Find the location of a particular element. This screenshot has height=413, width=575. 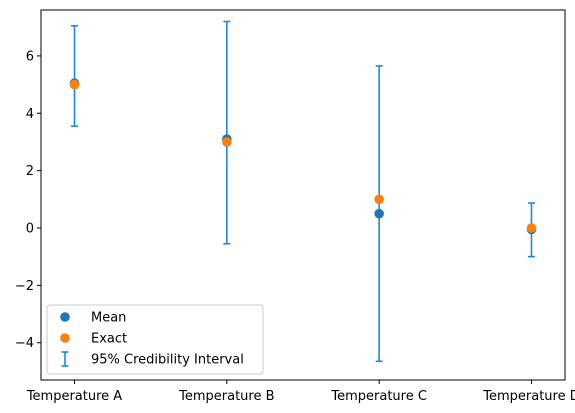

legend: Mean Exact 95% Credibility Interval is located at coordinates (155, 339).